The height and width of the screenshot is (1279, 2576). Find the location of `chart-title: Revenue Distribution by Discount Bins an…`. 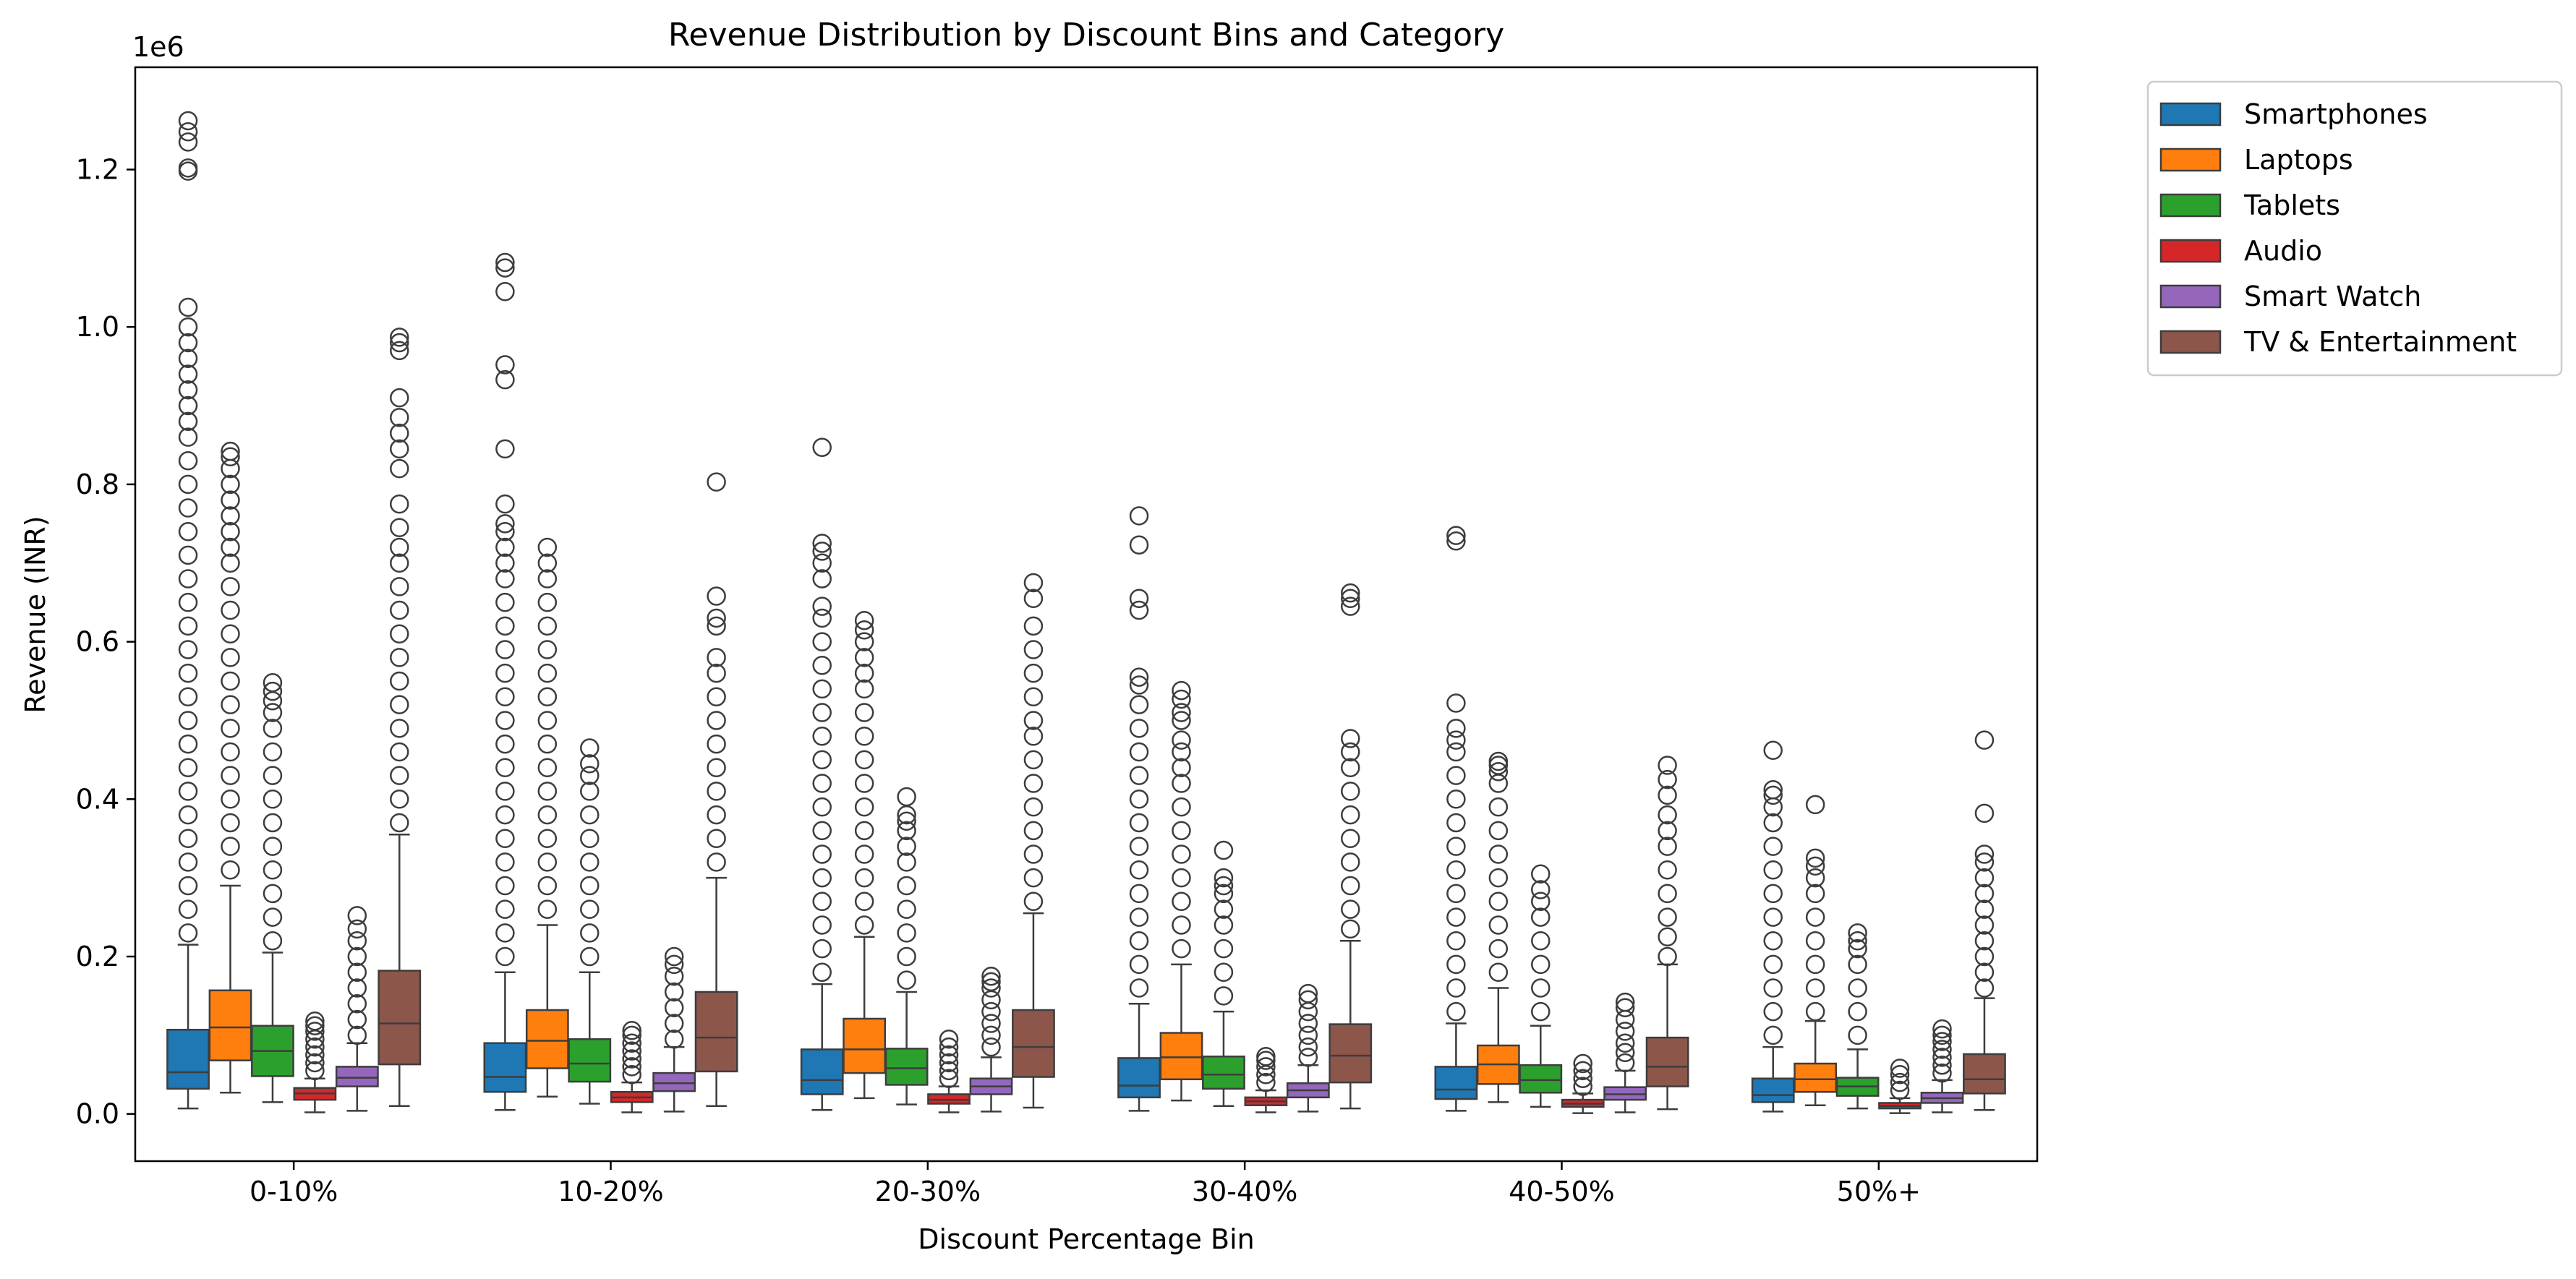

chart-title: Revenue Distribution by Discount Bins an… is located at coordinates (1086, 35).